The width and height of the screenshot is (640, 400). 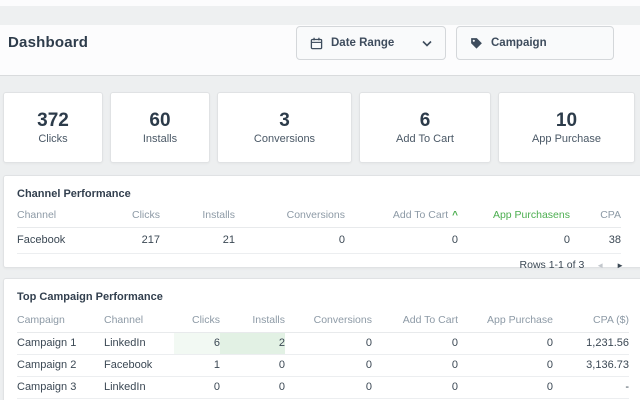 I want to click on cell-installs: 2, so click(x=252, y=343).